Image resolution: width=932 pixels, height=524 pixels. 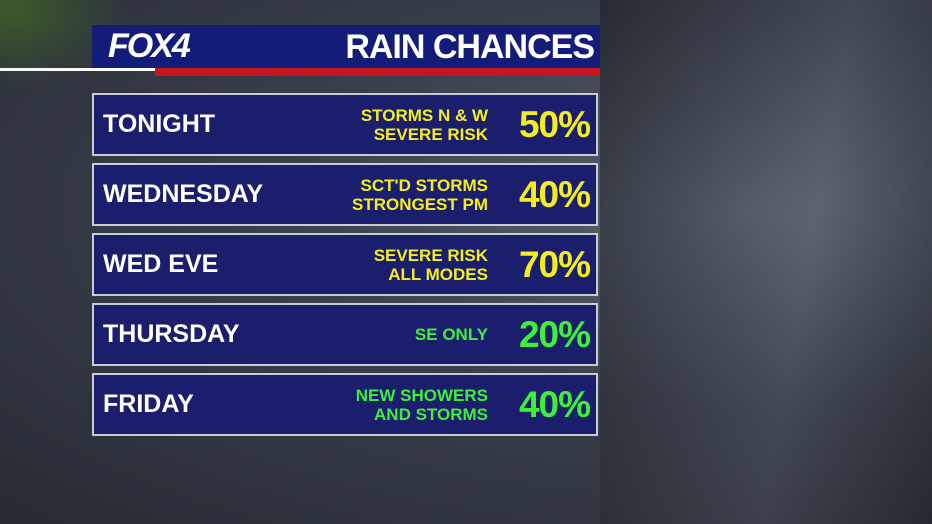 I want to click on forecast-row: THURSDAY SE ONLY 20%, so click(x=345, y=334).